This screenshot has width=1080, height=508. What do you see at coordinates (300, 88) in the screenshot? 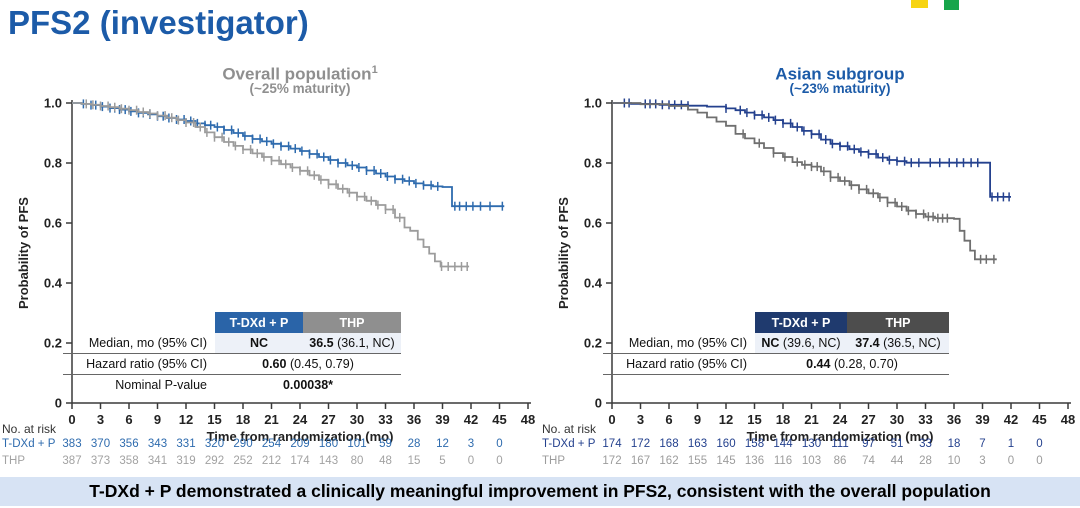
I see `chart-subtitle-overall: (~25% maturity)` at bounding box center [300, 88].